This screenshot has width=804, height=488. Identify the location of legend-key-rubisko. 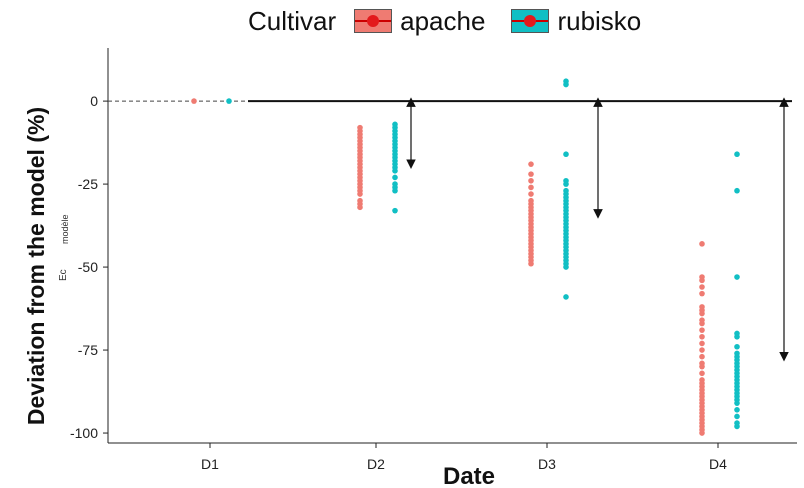
(530, 21).